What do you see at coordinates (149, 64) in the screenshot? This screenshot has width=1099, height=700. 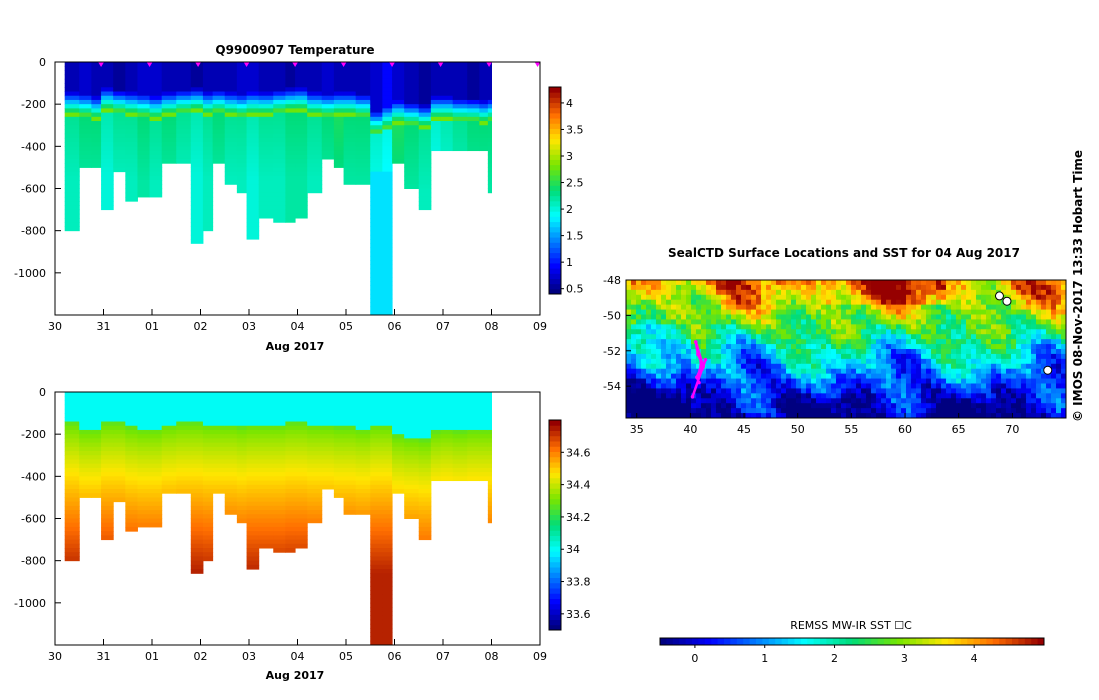 I see `profile-marker` at bounding box center [149, 64].